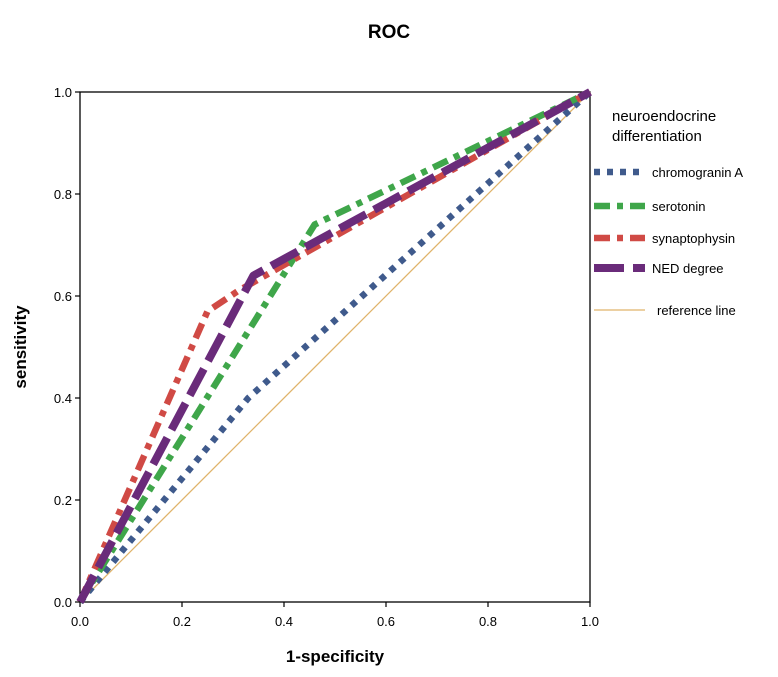 The width and height of the screenshot is (778, 677). I want to click on legend-label: synaptophysin, so click(693, 238).